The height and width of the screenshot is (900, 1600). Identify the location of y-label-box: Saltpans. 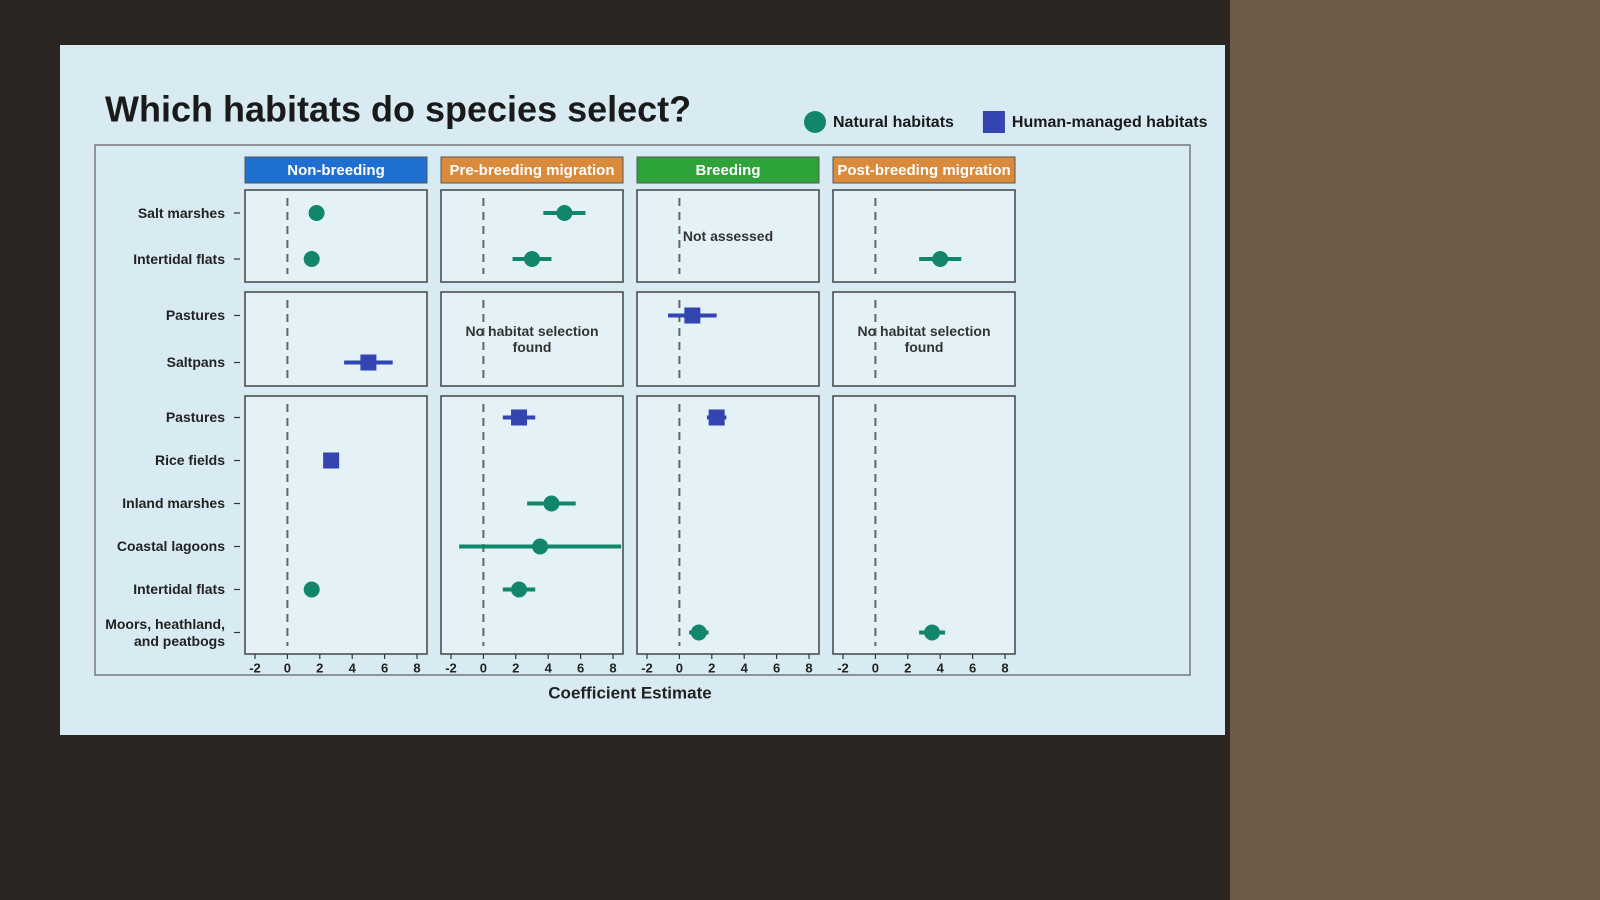
(195, 362).